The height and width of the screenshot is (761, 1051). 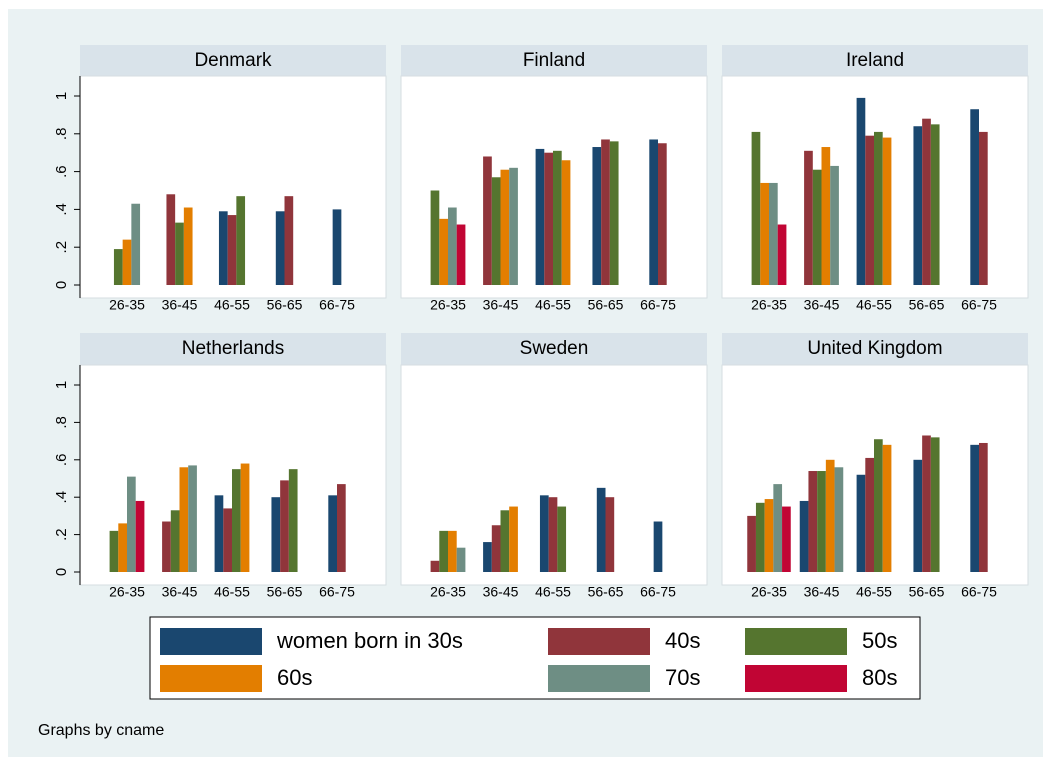 I want to click on legend-label: 80s, so click(x=879, y=677).